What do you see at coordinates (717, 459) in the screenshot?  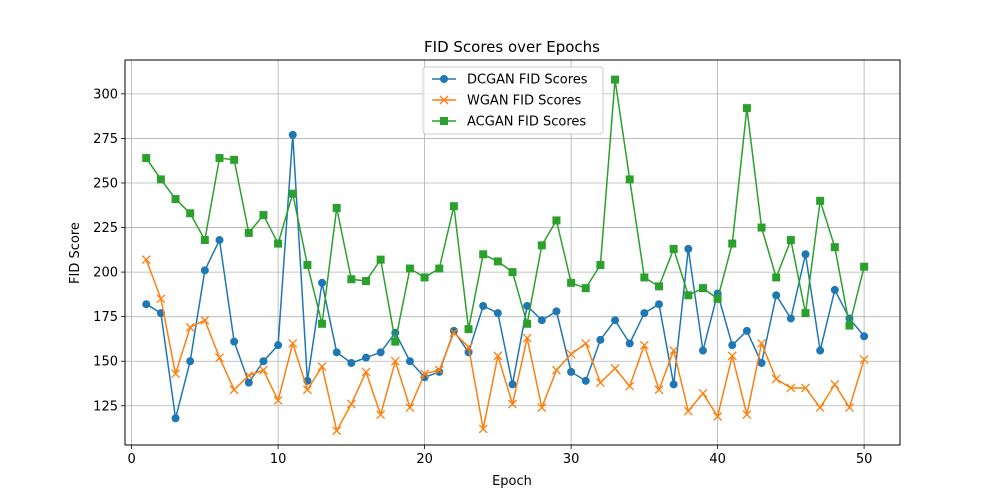 I see `x-tick-label: 40` at bounding box center [717, 459].